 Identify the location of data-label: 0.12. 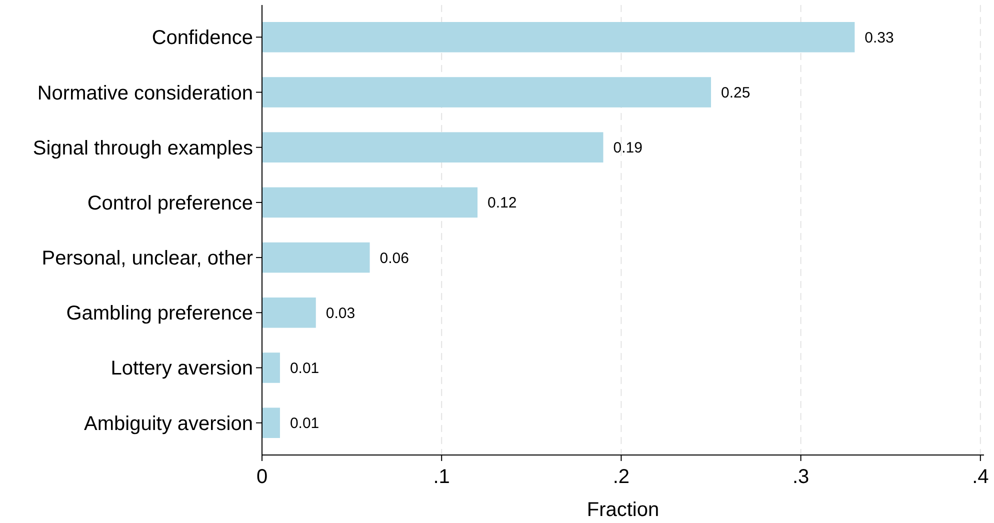
(502, 203).